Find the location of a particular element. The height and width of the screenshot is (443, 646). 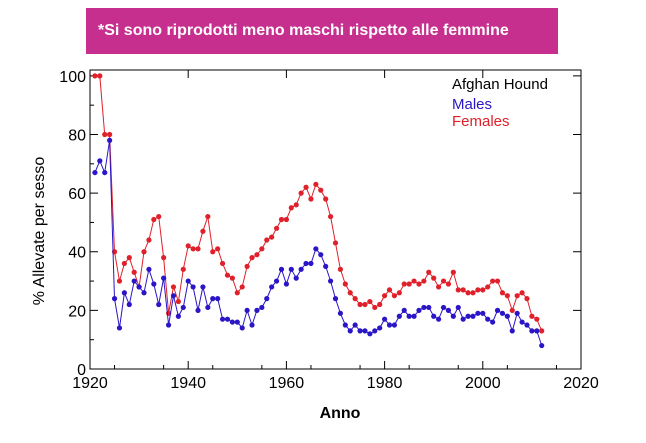

legend-males: Males is located at coordinates (472, 104).